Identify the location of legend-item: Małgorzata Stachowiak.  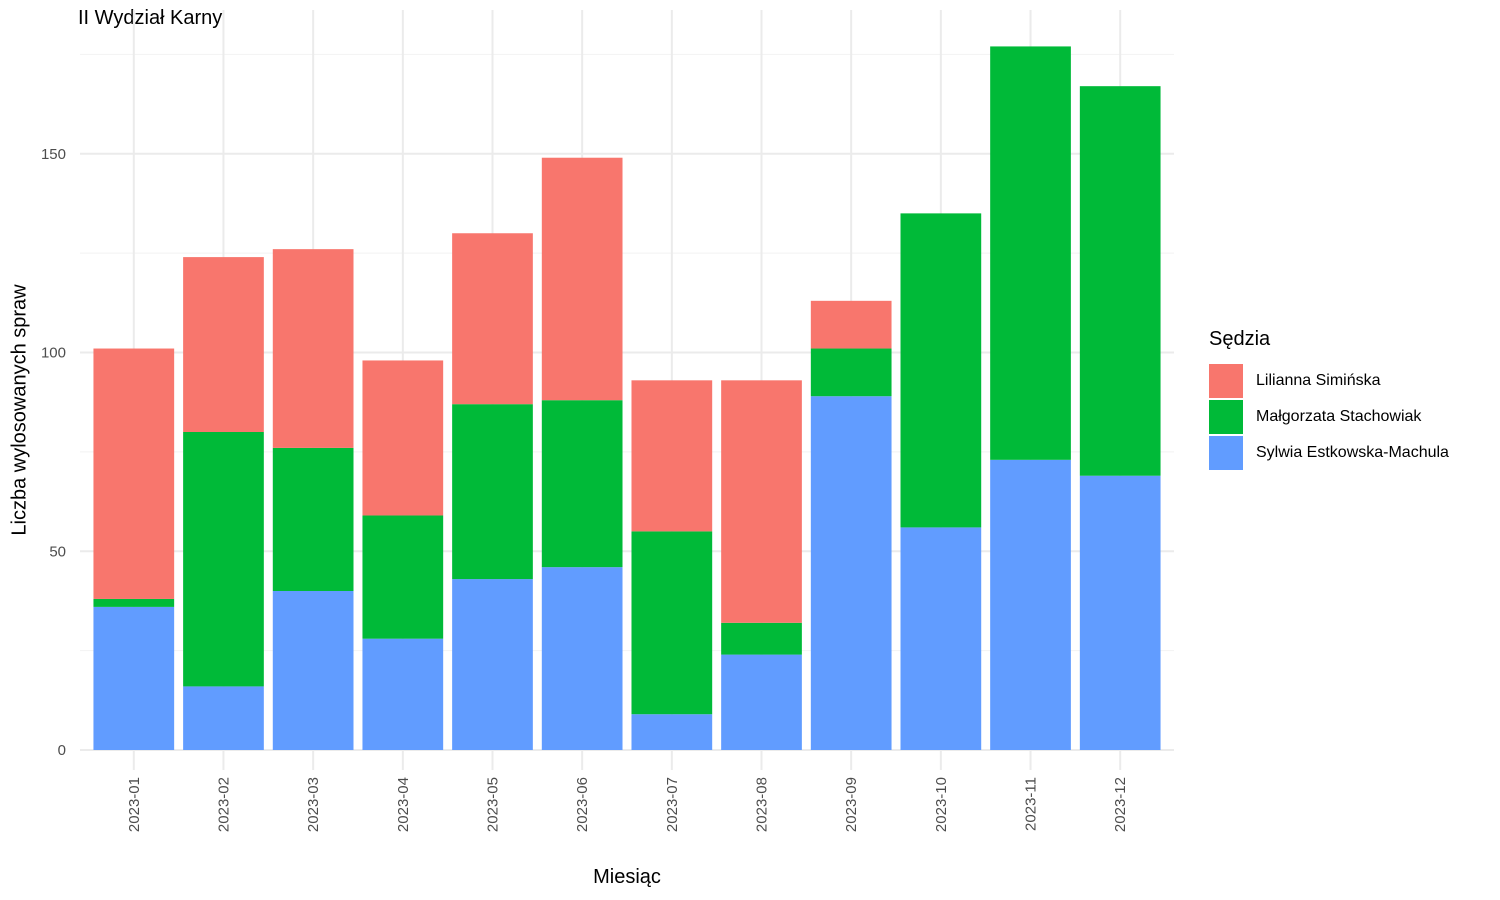
(1329, 417).